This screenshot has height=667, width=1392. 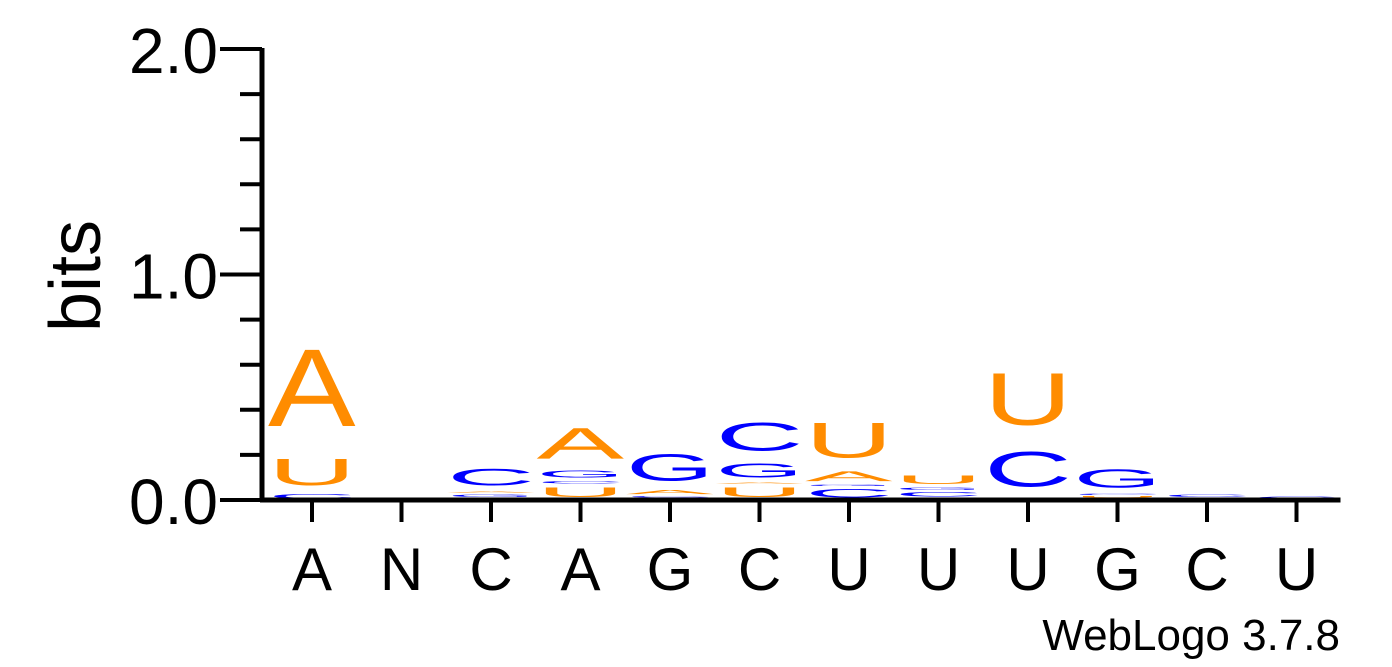 I want to click on logo-letter-pos3-C: C, so click(x=491, y=477).